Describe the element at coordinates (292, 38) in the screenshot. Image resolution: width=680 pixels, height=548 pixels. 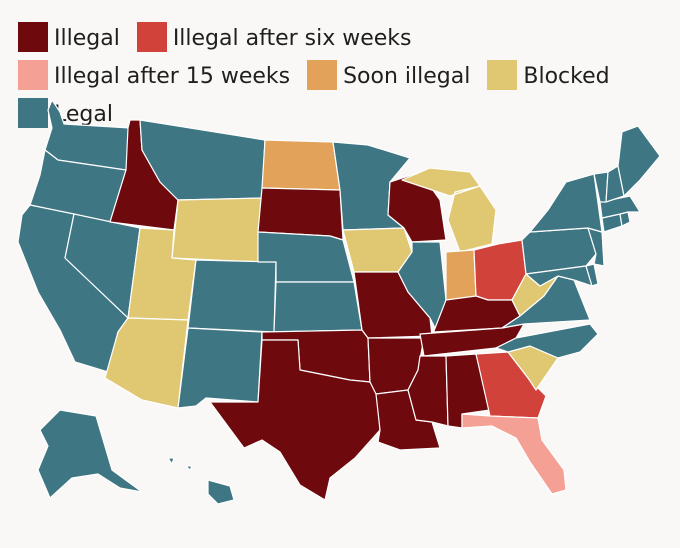
I see `legend-label-six-weeks: Illegal after six weeks` at that location.